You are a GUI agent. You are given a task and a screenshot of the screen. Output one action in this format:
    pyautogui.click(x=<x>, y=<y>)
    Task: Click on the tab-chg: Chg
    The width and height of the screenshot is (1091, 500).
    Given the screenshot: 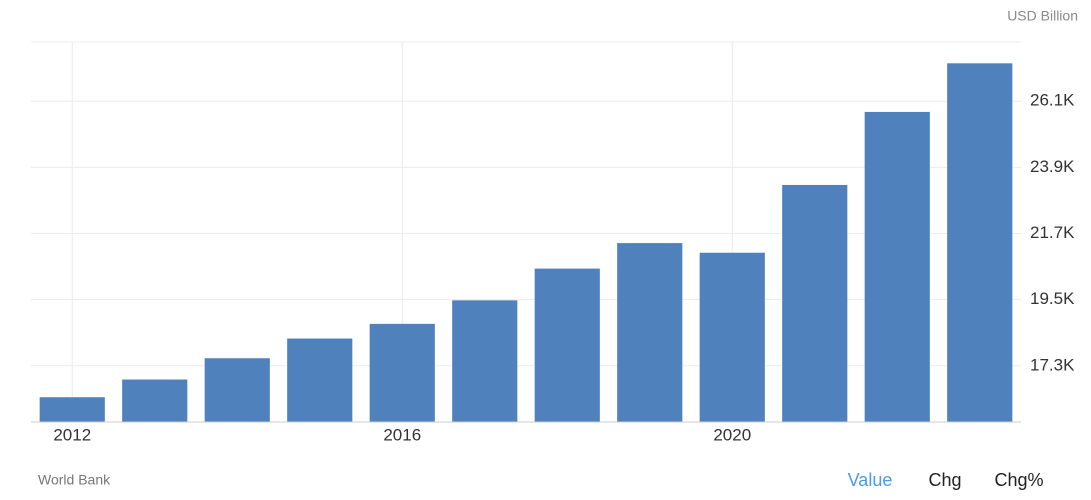 What is the action you would take?
    pyautogui.click(x=944, y=480)
    